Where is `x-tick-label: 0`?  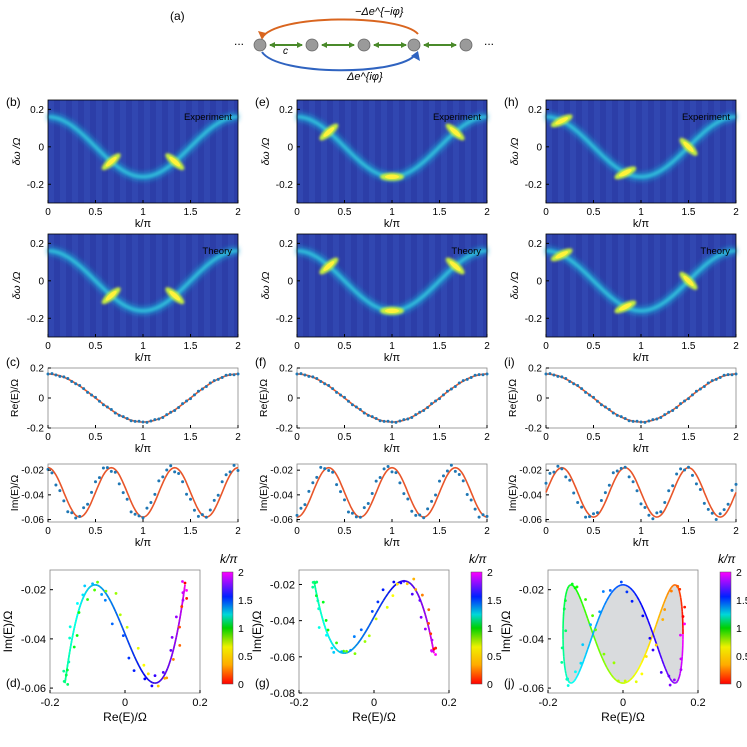 x-tick-label: 0 is located at coordinates (48, 437).